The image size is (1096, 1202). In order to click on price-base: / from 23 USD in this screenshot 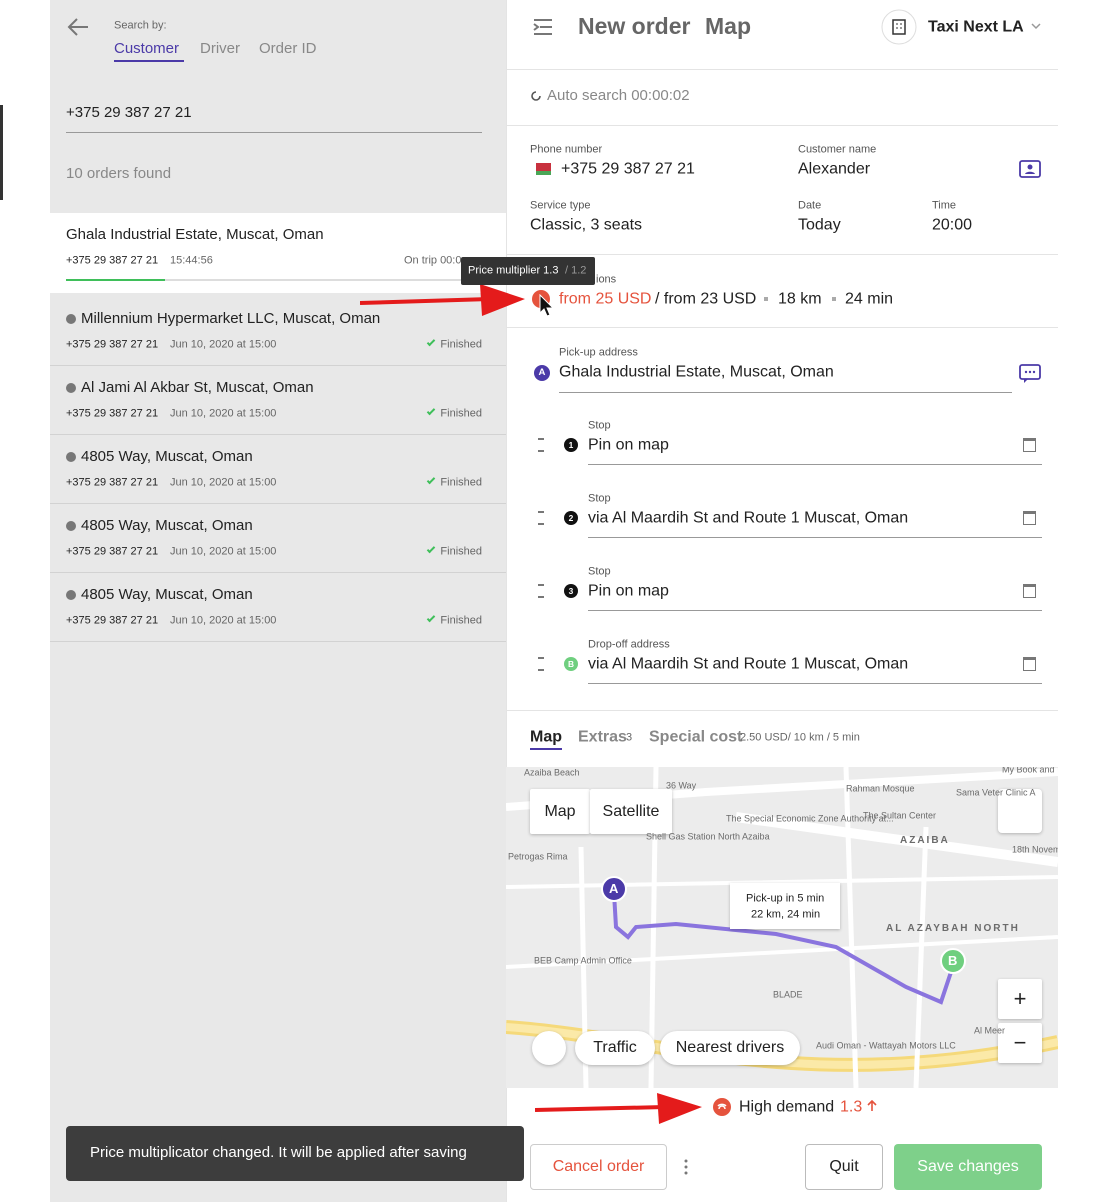, I will do `click(706, 299)`.